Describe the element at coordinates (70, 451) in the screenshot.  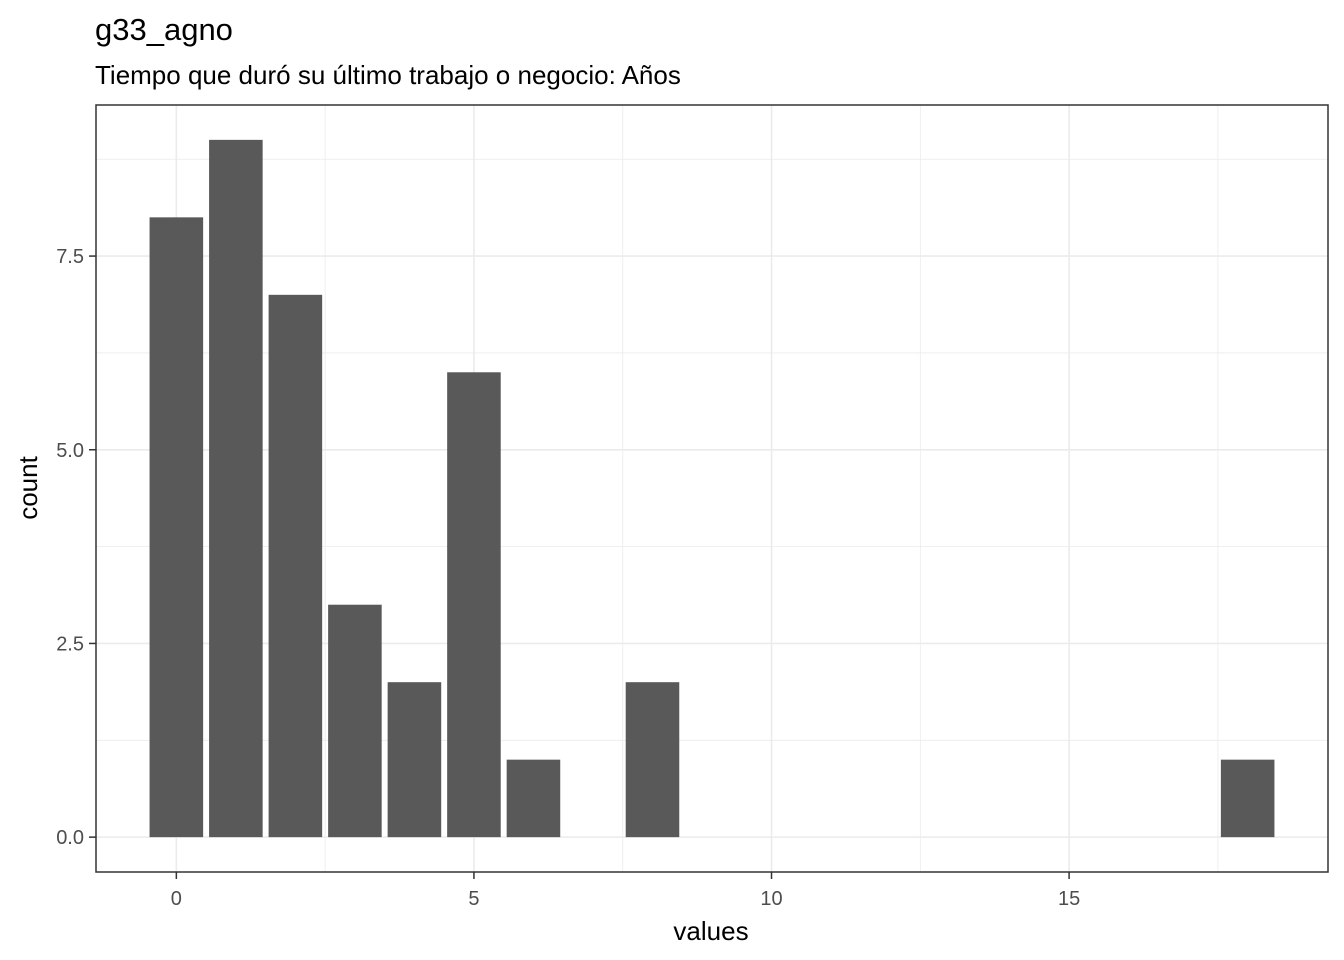
I see `y-tick-label: 5.0` at that location.